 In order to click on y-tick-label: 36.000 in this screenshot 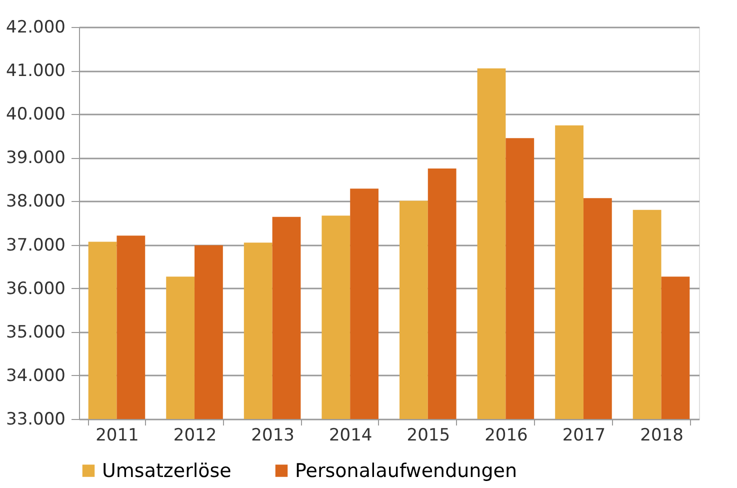, I will do `click(36, 288)`.